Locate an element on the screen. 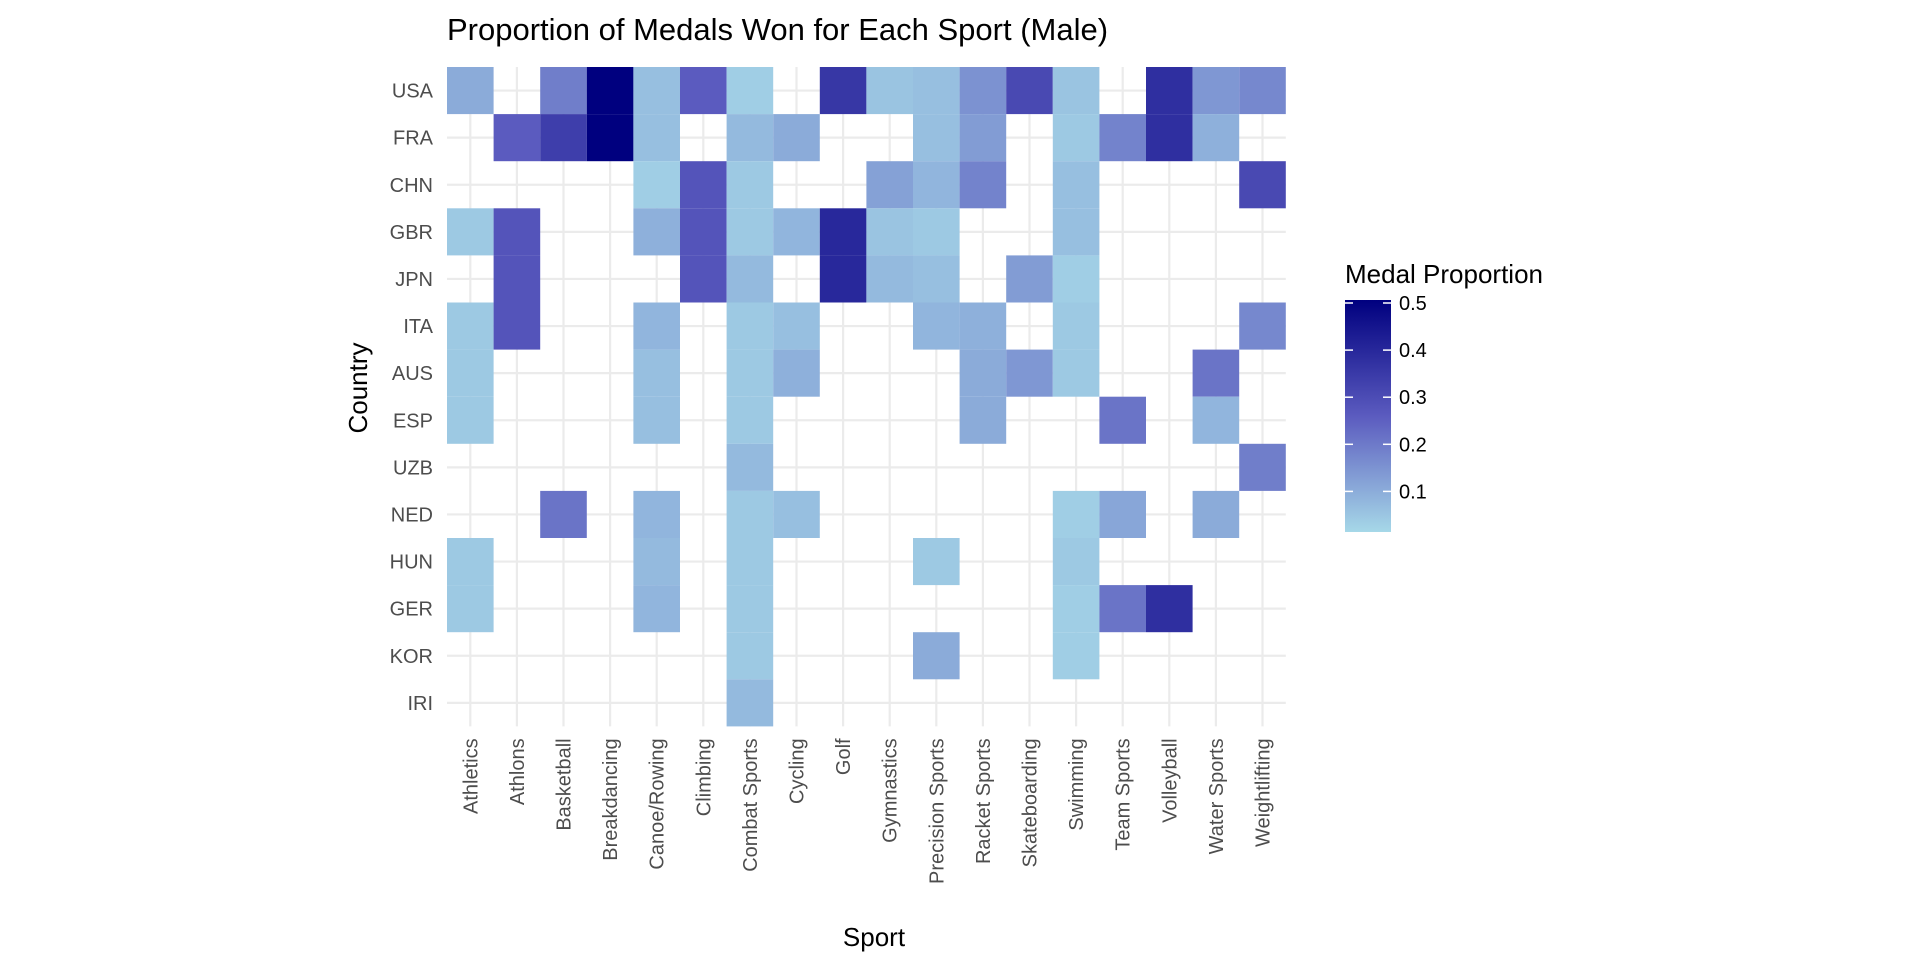 The image size is (1920, 960). x-tick-label: Cycling is located at coordinates (798, 771).